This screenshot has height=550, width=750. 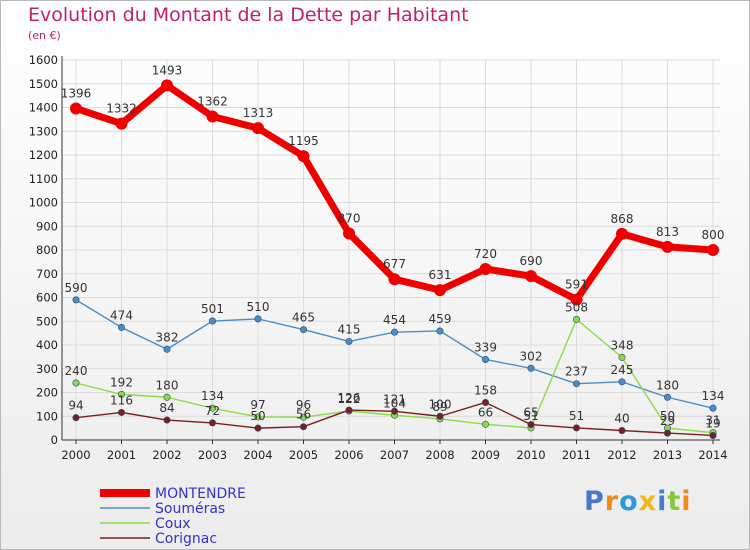 I want to click on data-label: 65, so click(x=530, y=413).